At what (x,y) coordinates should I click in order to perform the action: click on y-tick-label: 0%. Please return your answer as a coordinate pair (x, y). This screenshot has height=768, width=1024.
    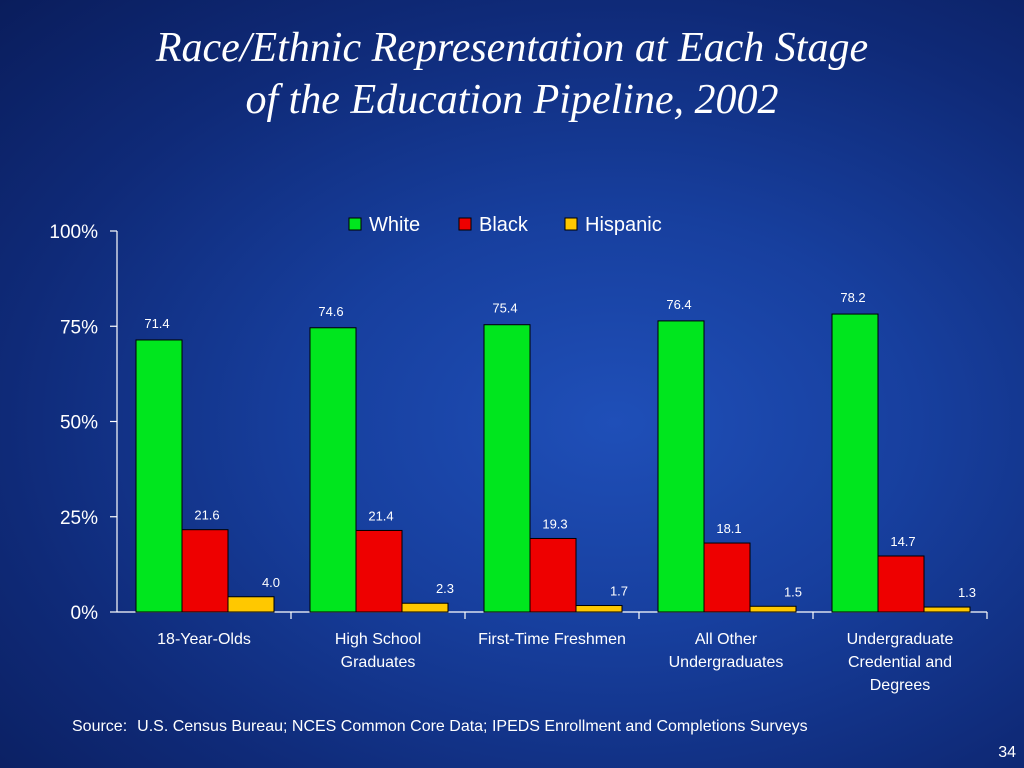
    Looking at the image, I should click on (85, 613).